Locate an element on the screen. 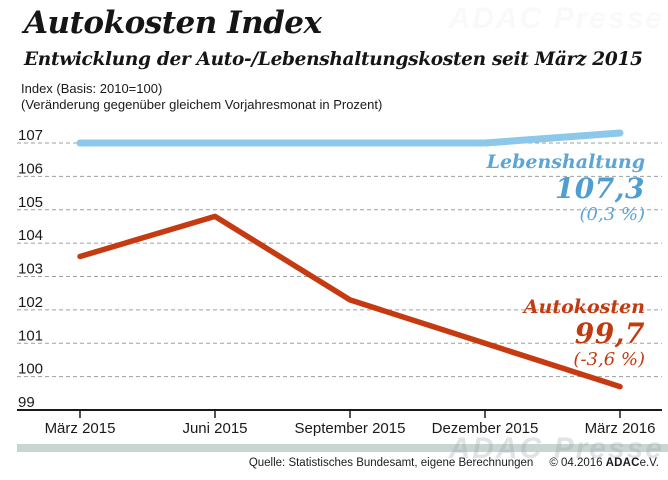  copyright-suffix: e.V. is located at coordinates (649, 463).